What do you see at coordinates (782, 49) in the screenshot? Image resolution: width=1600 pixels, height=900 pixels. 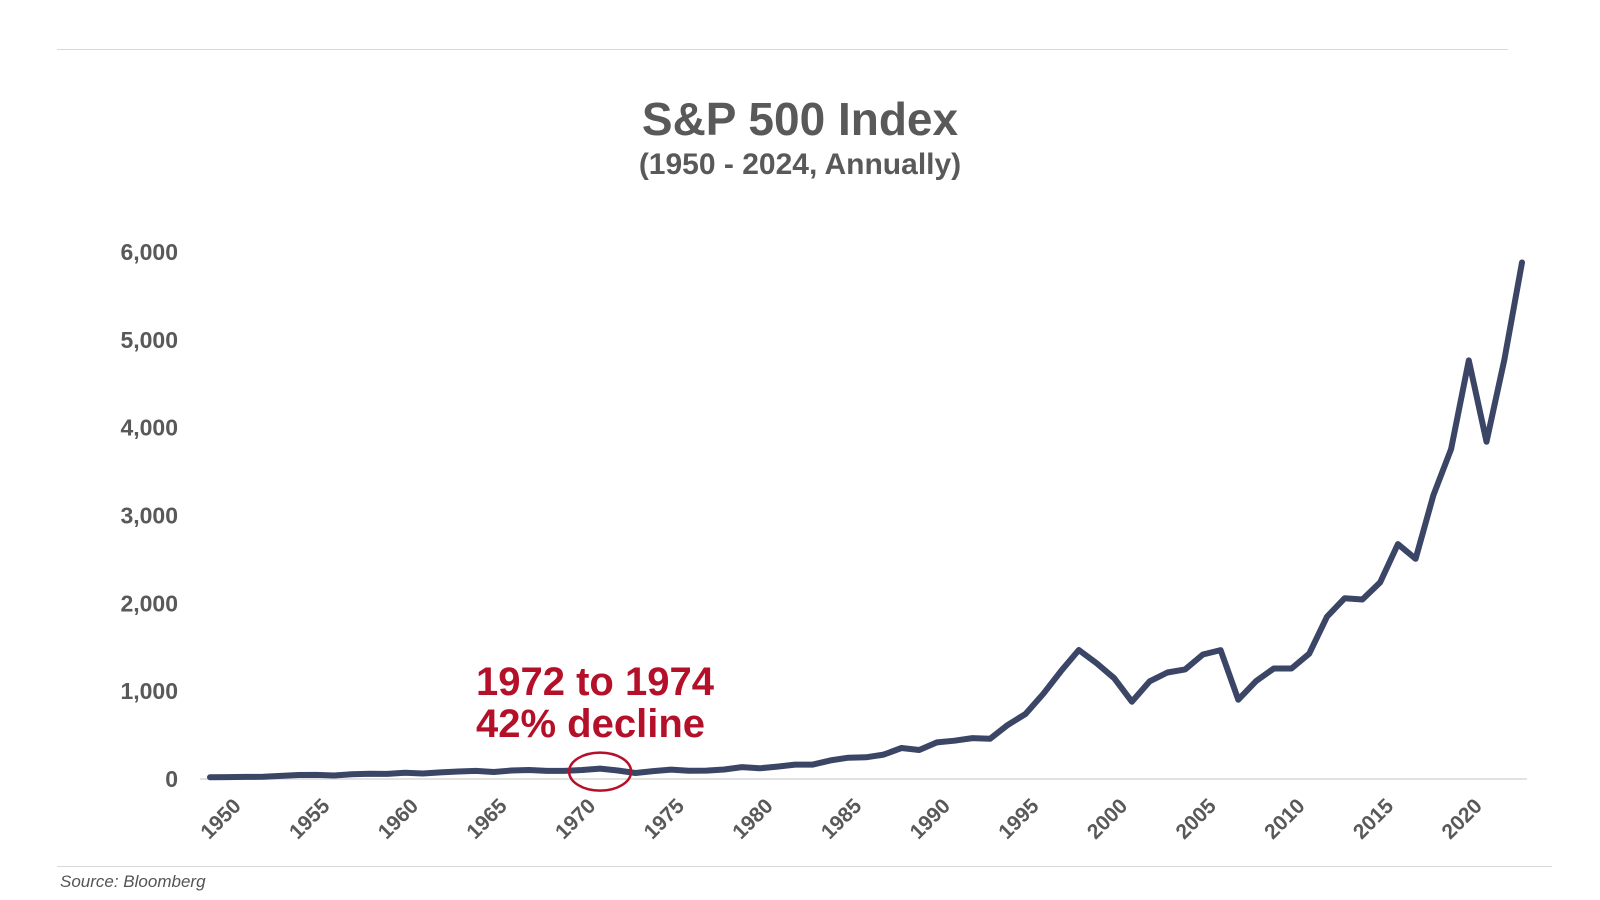 I see `top-divider` at bounding box center [782, 49].